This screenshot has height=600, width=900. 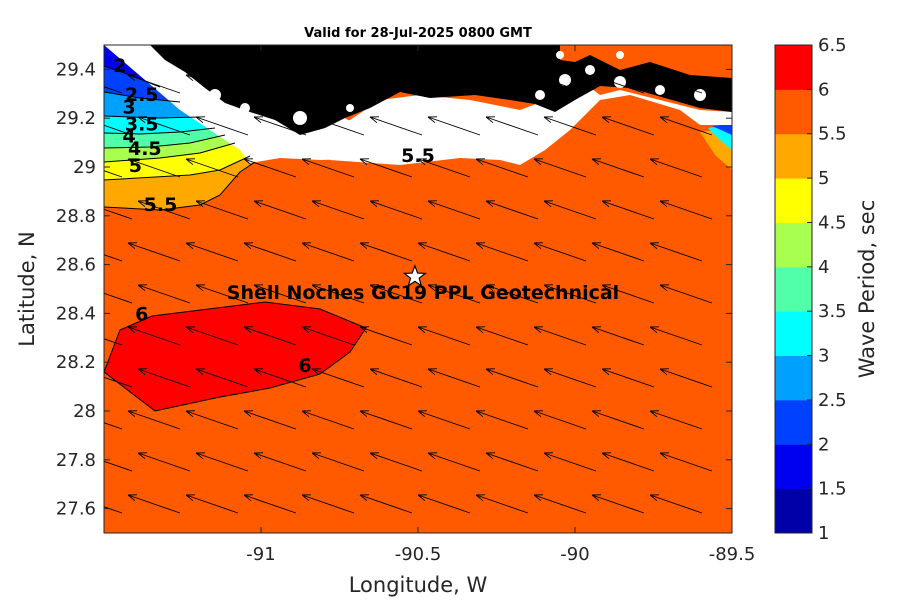 What do you see at coordinates (418, 585) in the screenshot?
I see `x-axis-label: Longitude, W` at bounding box center [418, 585].